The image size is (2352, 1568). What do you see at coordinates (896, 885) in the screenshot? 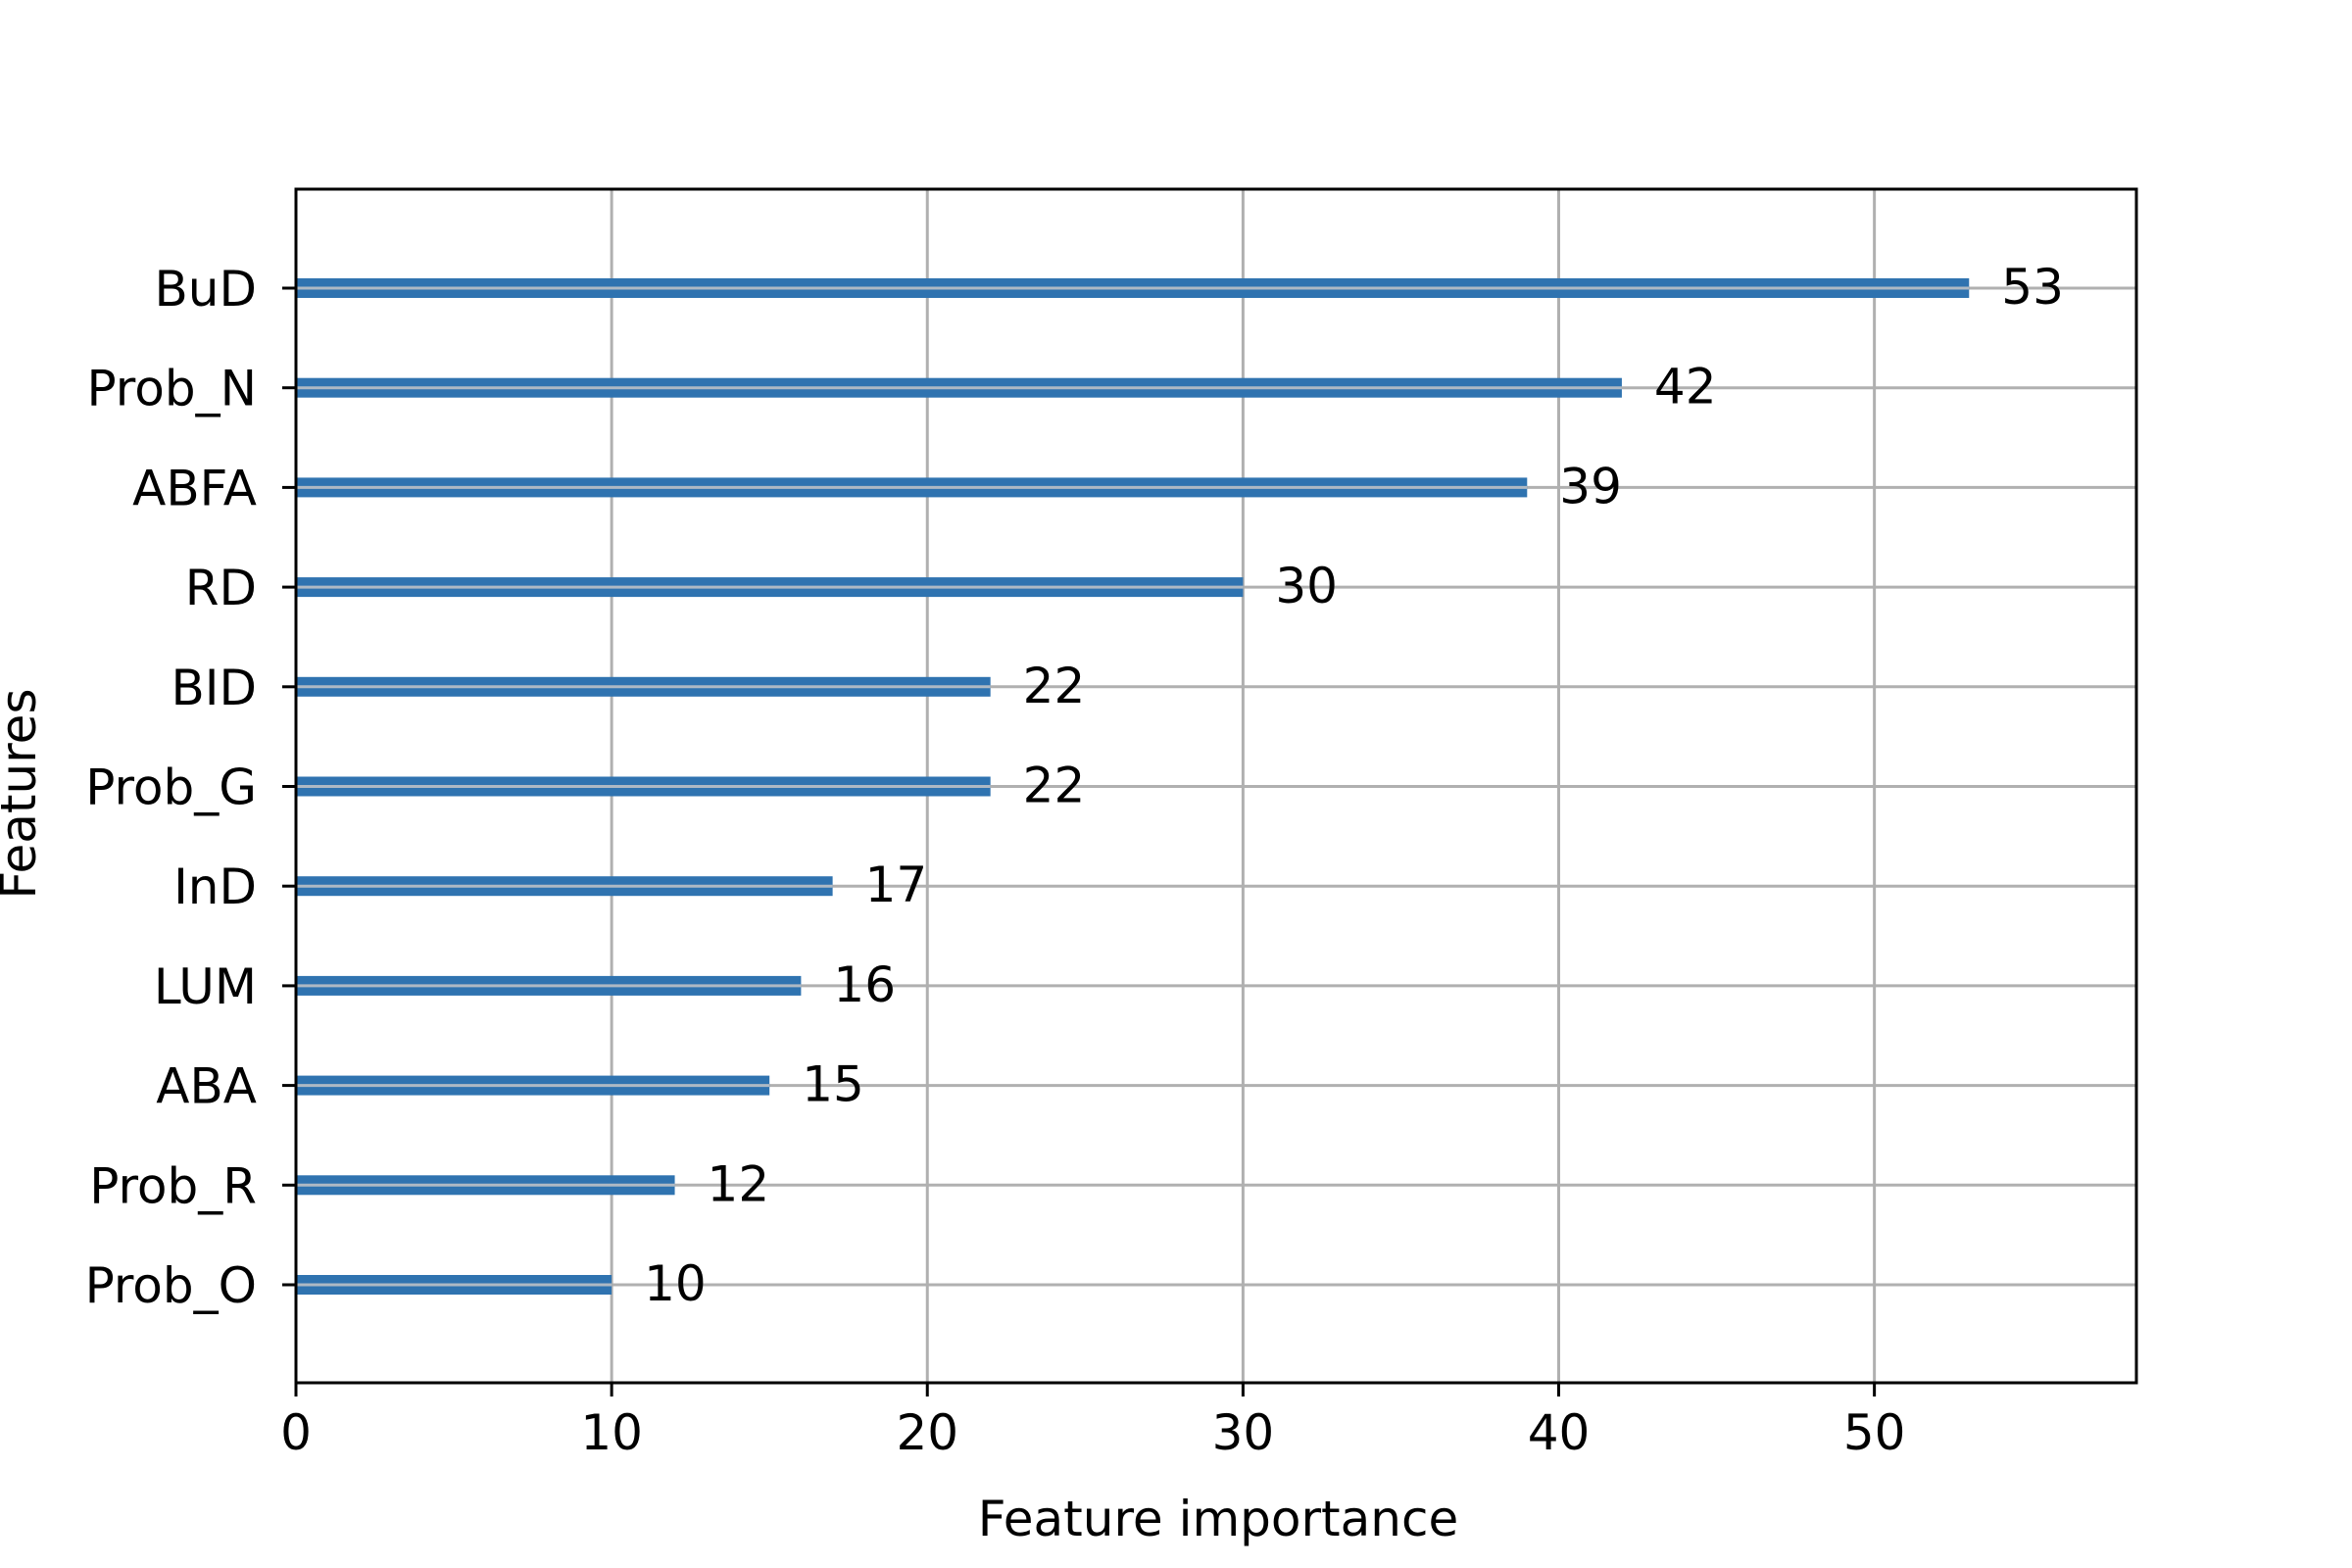
I see `data-label: 17` at bounding box center [896, 885].